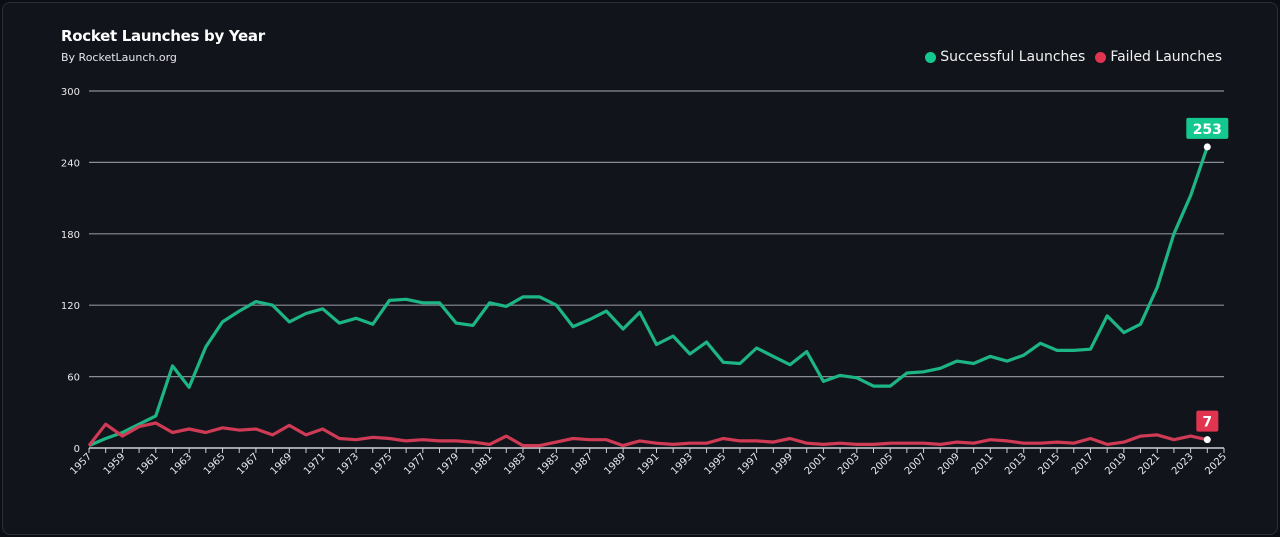  I want to click on x-tick-label: 1961, so click(148, 464).